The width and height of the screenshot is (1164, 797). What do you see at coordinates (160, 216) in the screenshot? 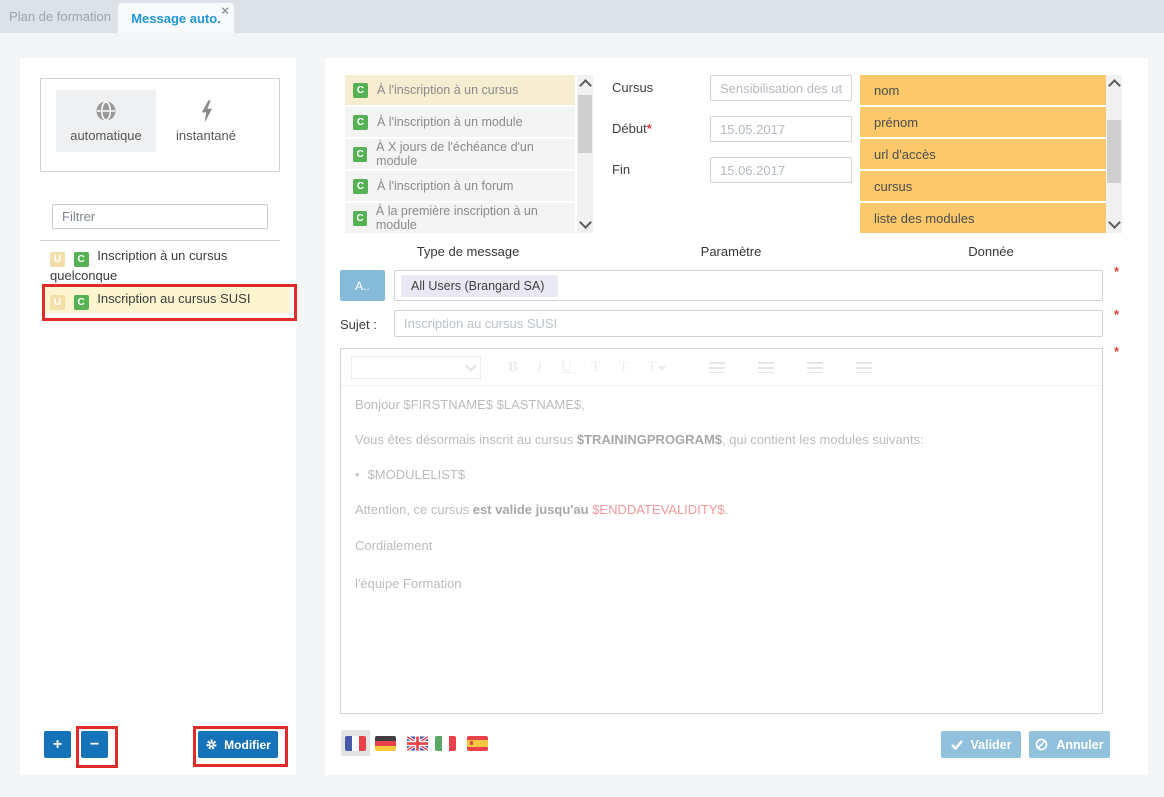
I see `filter-input` at bounding box center [160, 216].